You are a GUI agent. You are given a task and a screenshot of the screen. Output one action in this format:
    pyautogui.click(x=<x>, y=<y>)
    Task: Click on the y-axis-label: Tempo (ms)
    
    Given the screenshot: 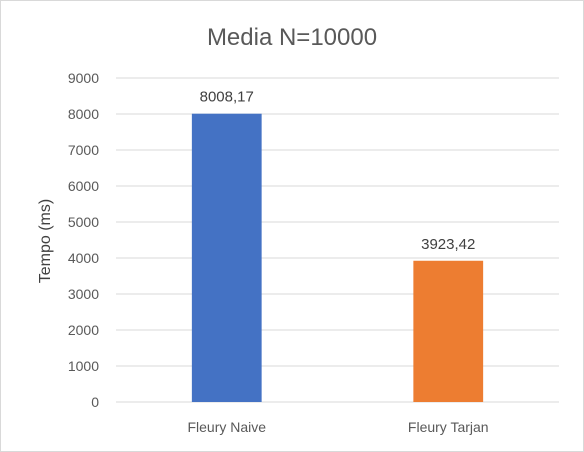 What is the action you would take?
    pyautogui.click(x=45, y=241)
    